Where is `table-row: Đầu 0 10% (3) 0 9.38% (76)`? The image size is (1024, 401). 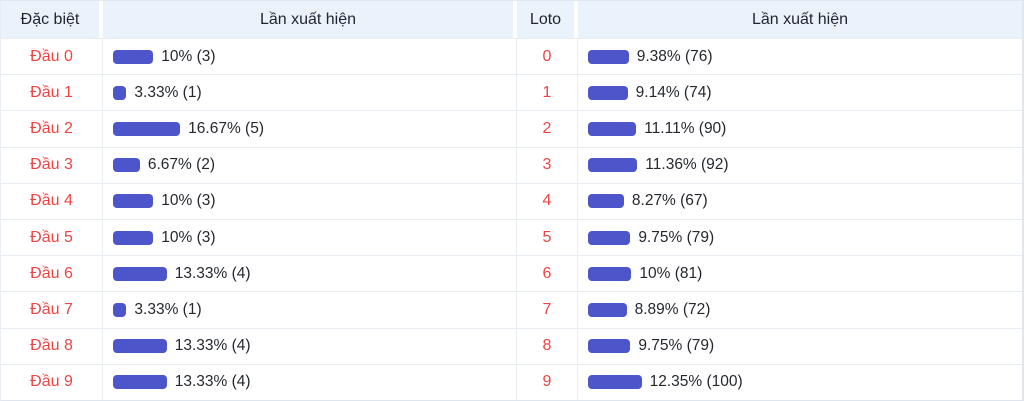 table-row: Đầu 0 10% (3) 0 9.38% (76) is located at coordinates (511, 56).